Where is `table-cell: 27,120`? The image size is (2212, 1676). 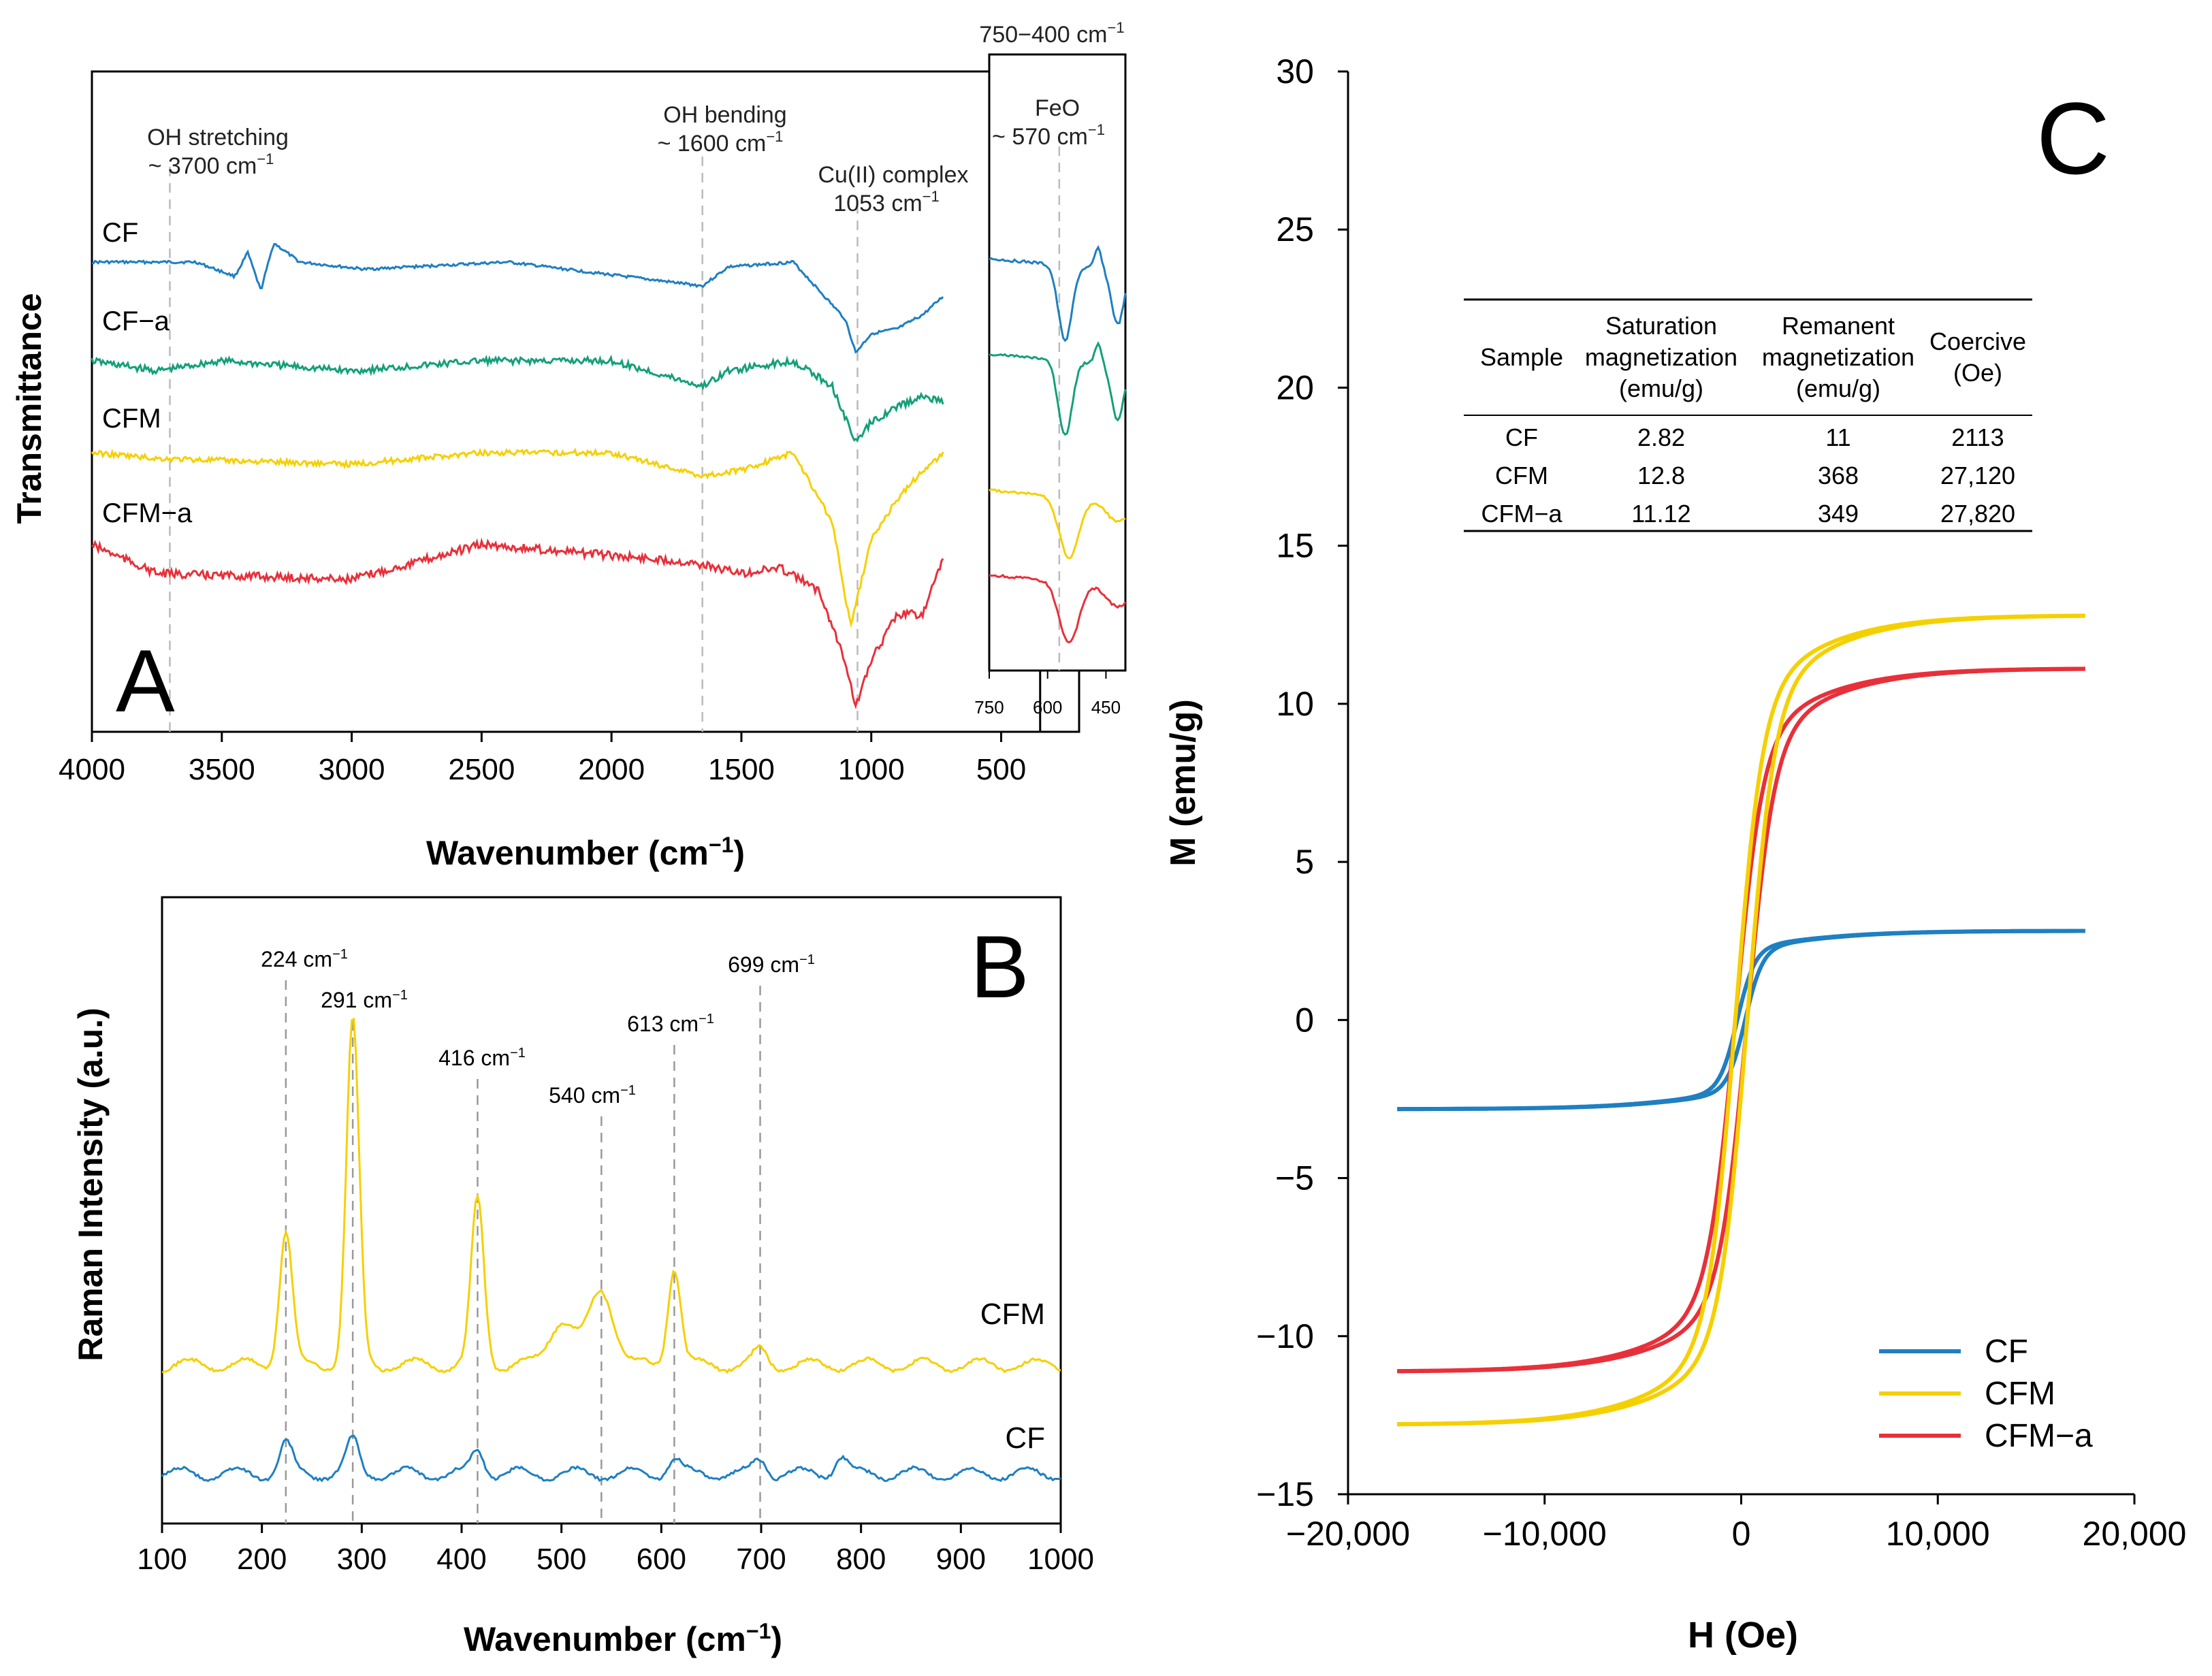 table-cell: 27,120 is located at coordinates (1977, 475).